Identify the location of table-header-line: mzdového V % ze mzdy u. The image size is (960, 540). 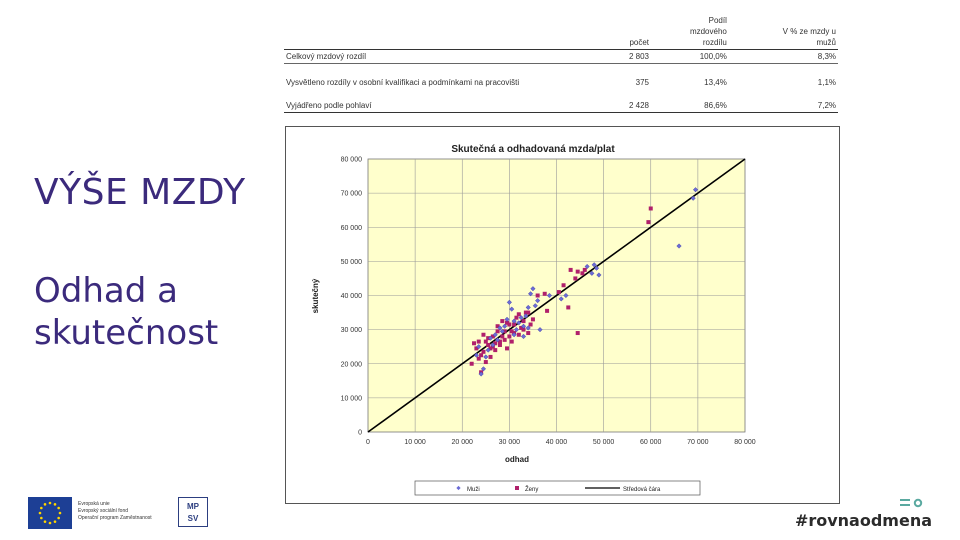
(561, 32).